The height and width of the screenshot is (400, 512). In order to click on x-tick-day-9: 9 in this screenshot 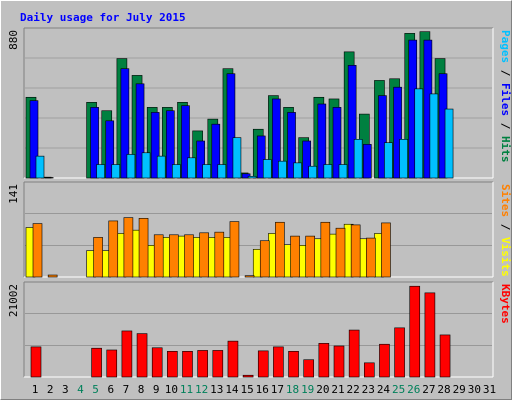, I will do `click(156, 389)`.